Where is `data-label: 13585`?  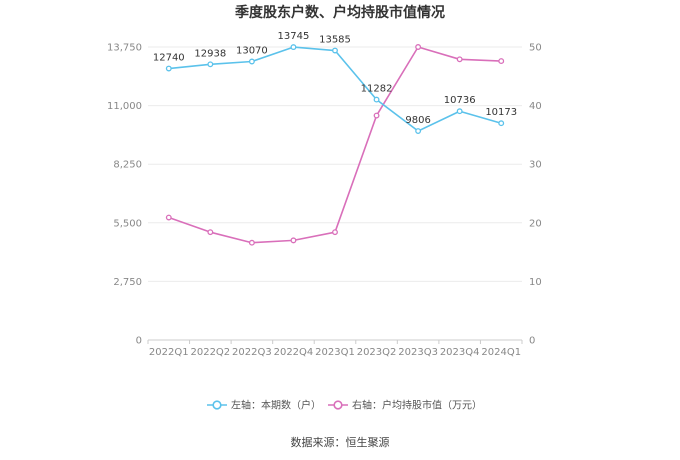 data-label: 13585 is located at coordinates (335, 40).